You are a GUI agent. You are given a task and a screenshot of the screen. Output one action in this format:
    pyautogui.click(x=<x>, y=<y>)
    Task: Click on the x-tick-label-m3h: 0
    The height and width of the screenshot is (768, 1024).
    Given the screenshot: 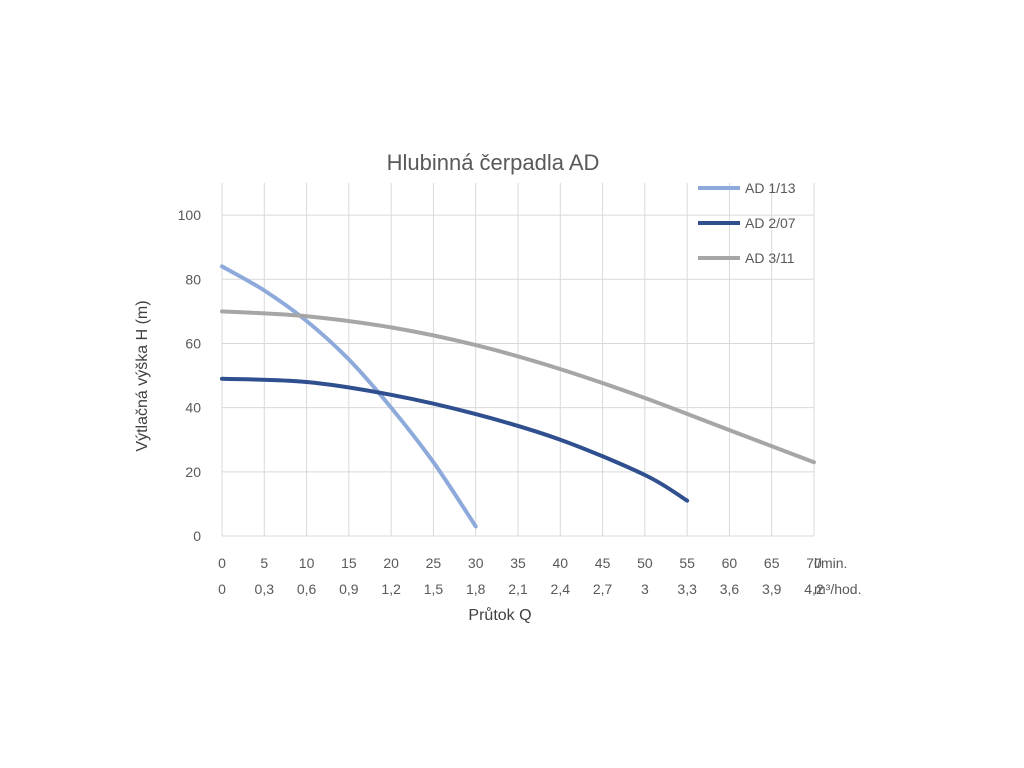 What is the action you would take?
    pyautogui.click(x=222, y=589)
    